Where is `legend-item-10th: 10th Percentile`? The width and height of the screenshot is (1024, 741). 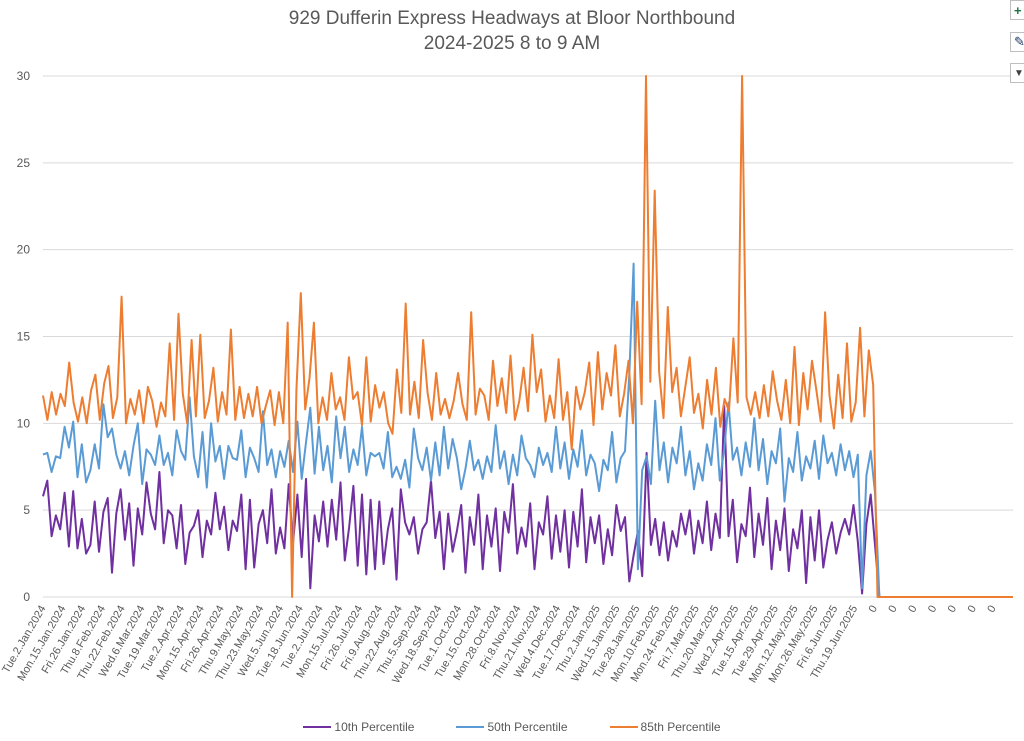 legend-item-10th: 10th Percentile is located at coordinates (358, 727).